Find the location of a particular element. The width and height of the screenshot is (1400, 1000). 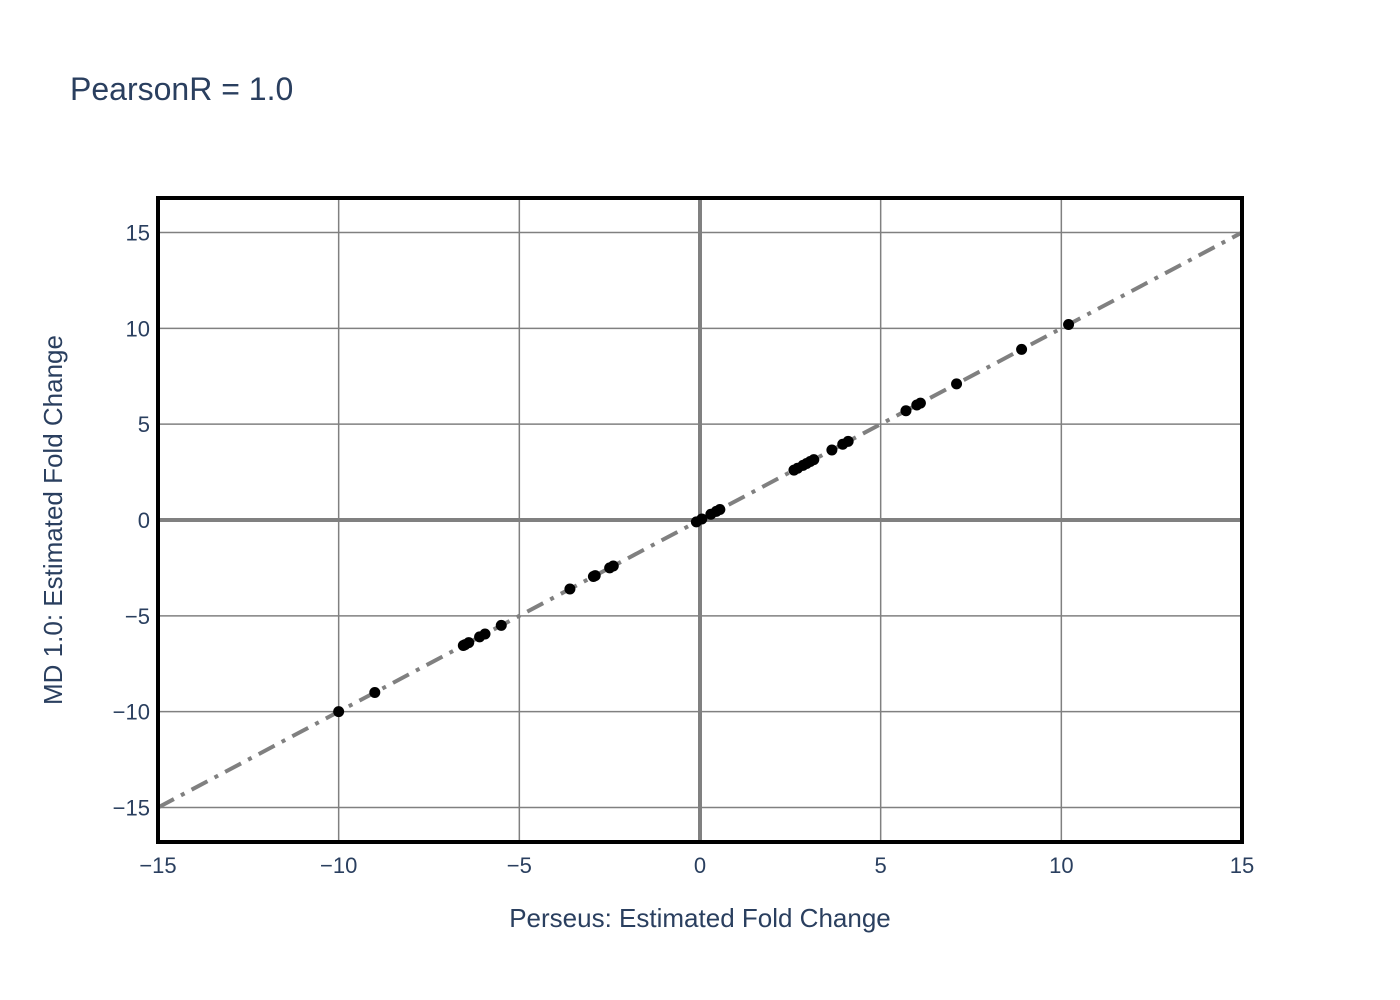

x-tick-label: −15 is located at coordinates (157, 865).